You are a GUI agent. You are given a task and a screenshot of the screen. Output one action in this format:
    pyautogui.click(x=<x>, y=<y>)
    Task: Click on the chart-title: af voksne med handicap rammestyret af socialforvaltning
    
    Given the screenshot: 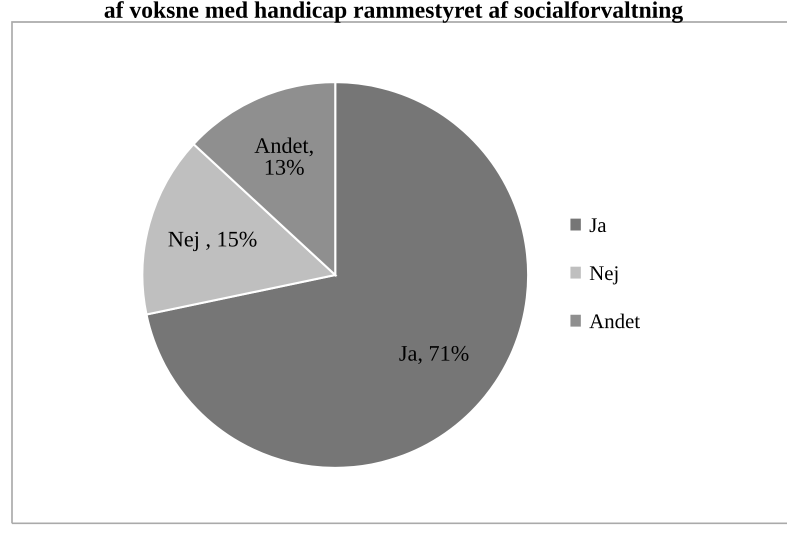 What is the action you would take?
    pyautogui.click(x=393, y=12)
    